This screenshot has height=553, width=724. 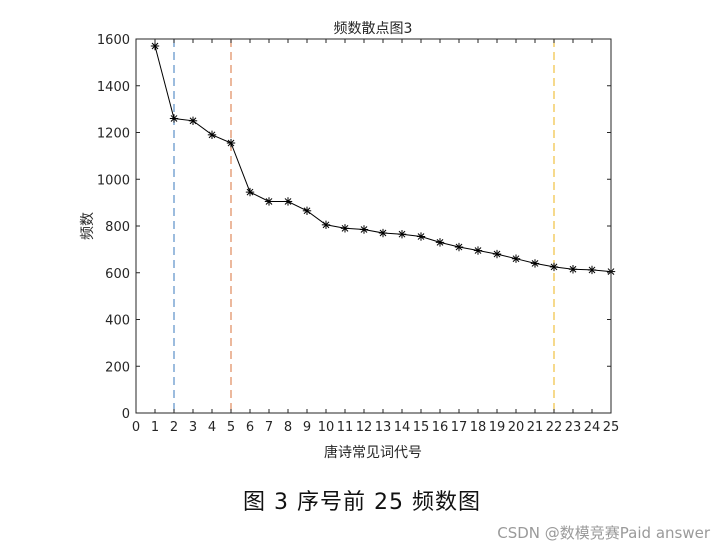 What do you see at coordinates (117, 227) in the screenshot?
I see `y-tick-label: 800` at bounding box center [117, 227].